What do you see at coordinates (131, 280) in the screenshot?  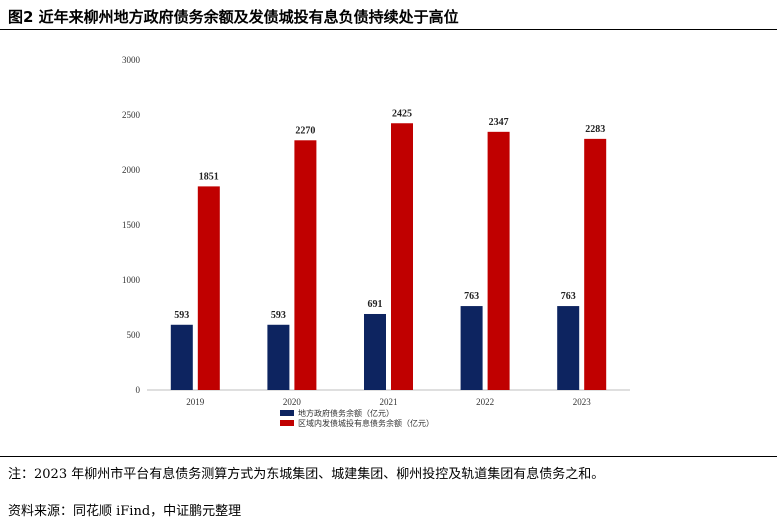 I see `y-tick-label: 1000` at bounding box center [131, 280].